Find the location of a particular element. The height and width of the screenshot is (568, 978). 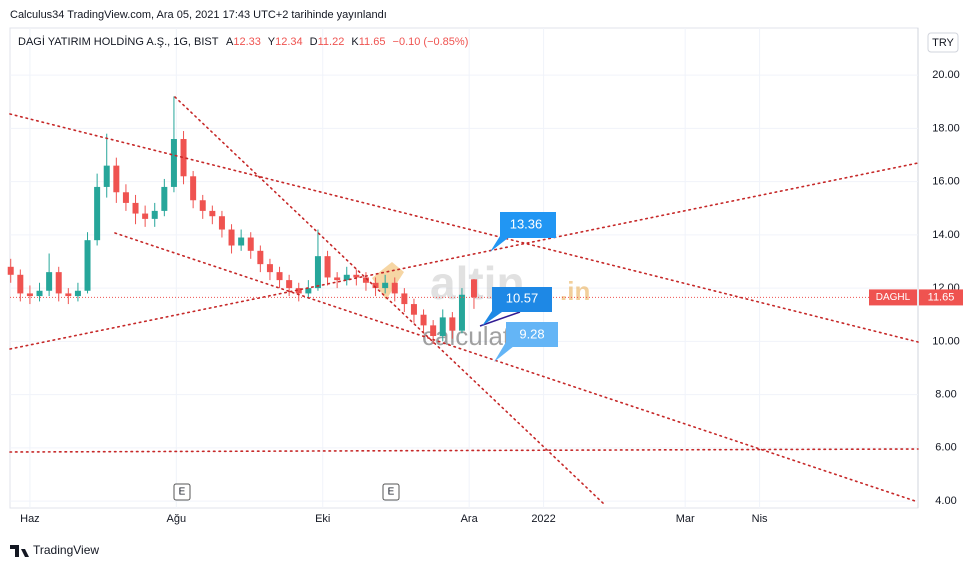

watermark-suffix: .in is located at coordinates (575, 291).